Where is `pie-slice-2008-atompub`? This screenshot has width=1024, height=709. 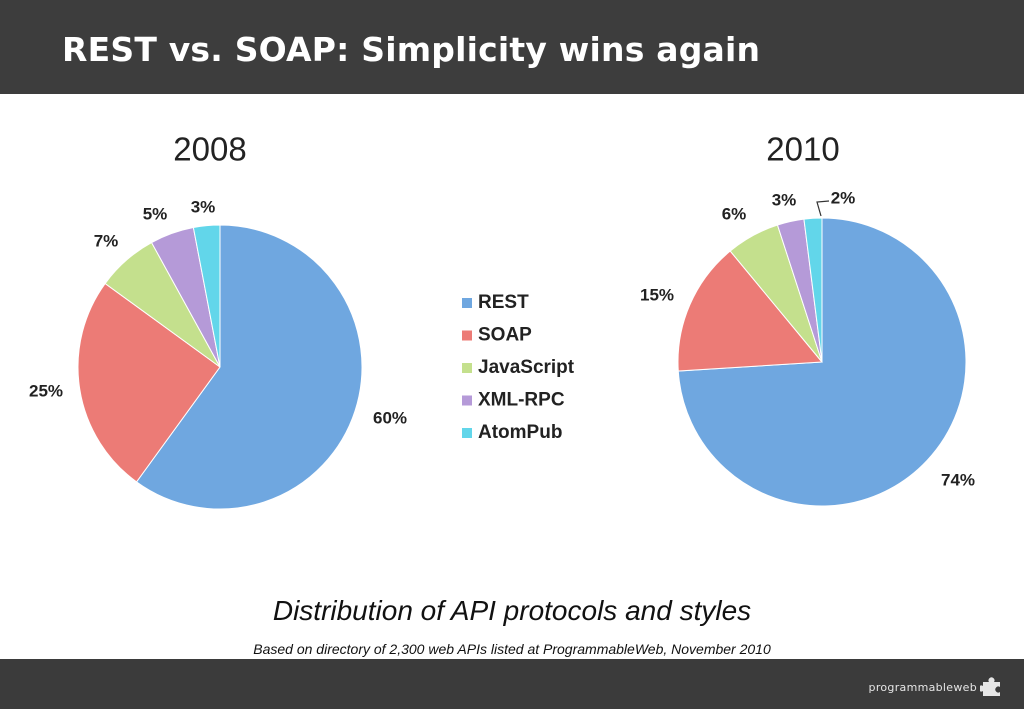
pie-slice-2008-atompub is located at coordinates (206, 296).